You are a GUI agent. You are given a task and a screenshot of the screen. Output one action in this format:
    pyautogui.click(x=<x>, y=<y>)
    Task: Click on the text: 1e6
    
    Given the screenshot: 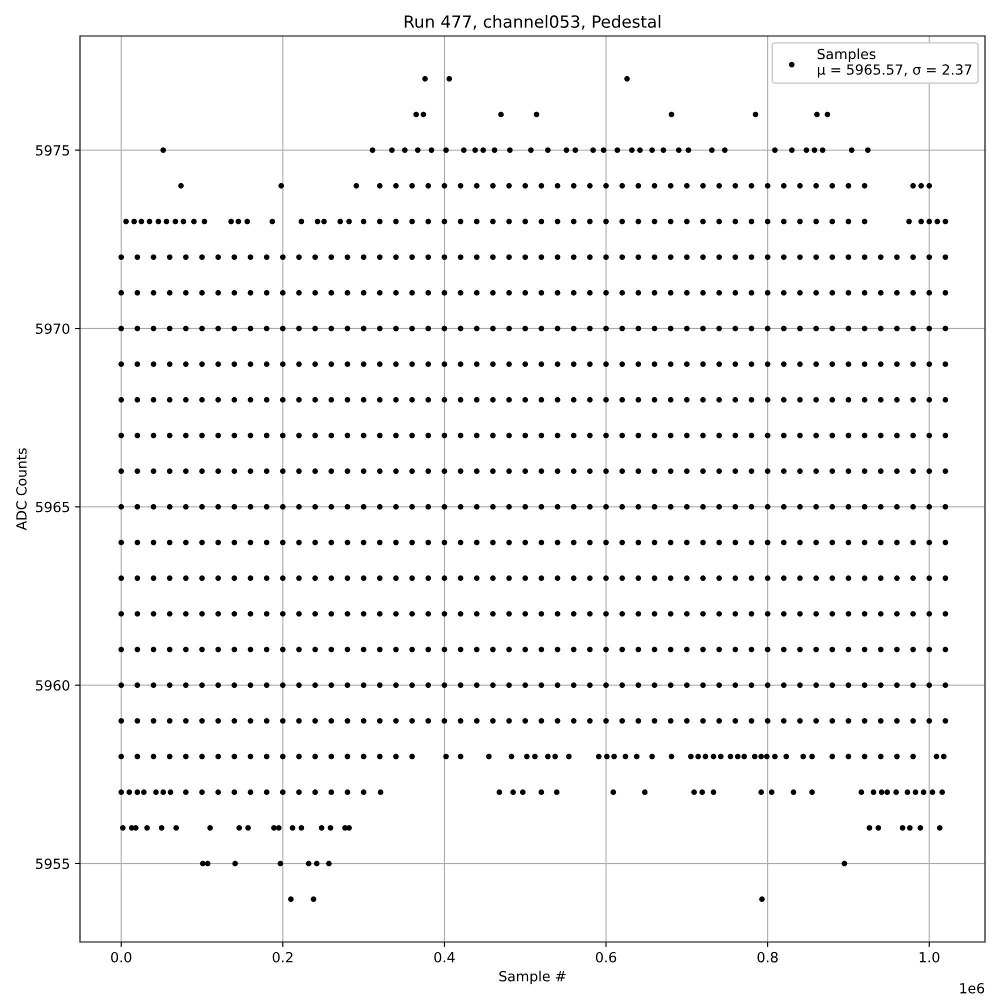 What is the action you would take?
    pyautogui.click(x=972, y=988)
    